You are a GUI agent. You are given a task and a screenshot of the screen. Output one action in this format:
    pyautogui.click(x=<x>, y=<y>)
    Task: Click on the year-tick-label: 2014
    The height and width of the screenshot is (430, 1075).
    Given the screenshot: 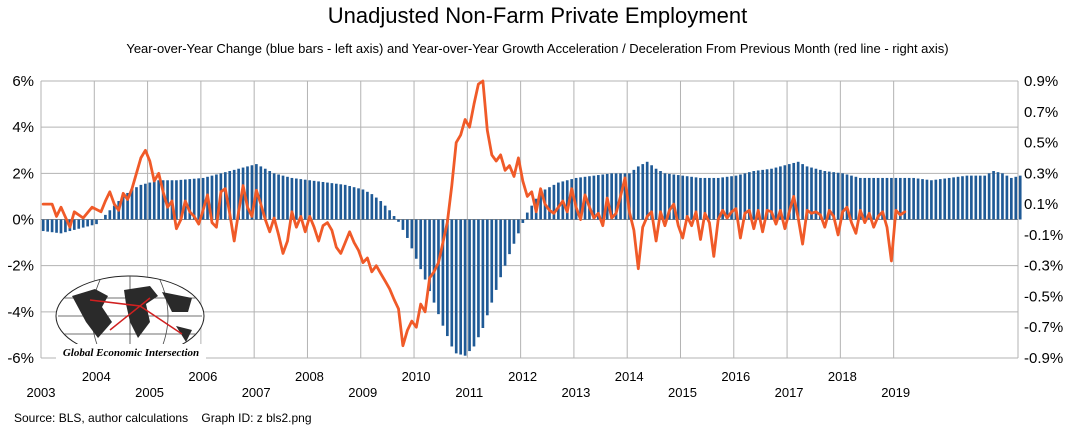 What is the action you would take?
    pyautogui.click(x=629, y=376)
    